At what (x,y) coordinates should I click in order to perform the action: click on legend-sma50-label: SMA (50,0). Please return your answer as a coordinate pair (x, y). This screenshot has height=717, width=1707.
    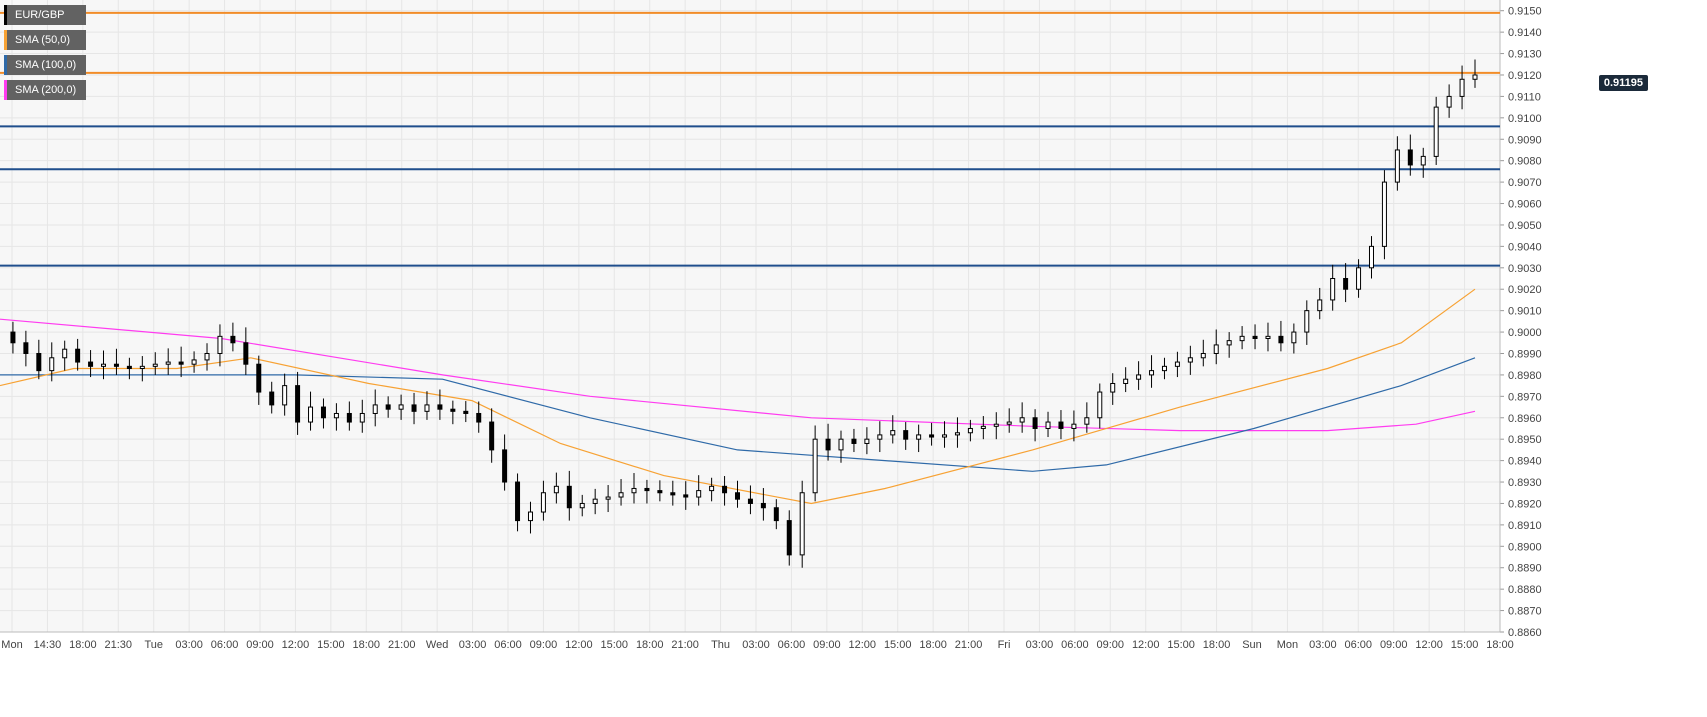
    Looking at the image, I should click on (43, 40).